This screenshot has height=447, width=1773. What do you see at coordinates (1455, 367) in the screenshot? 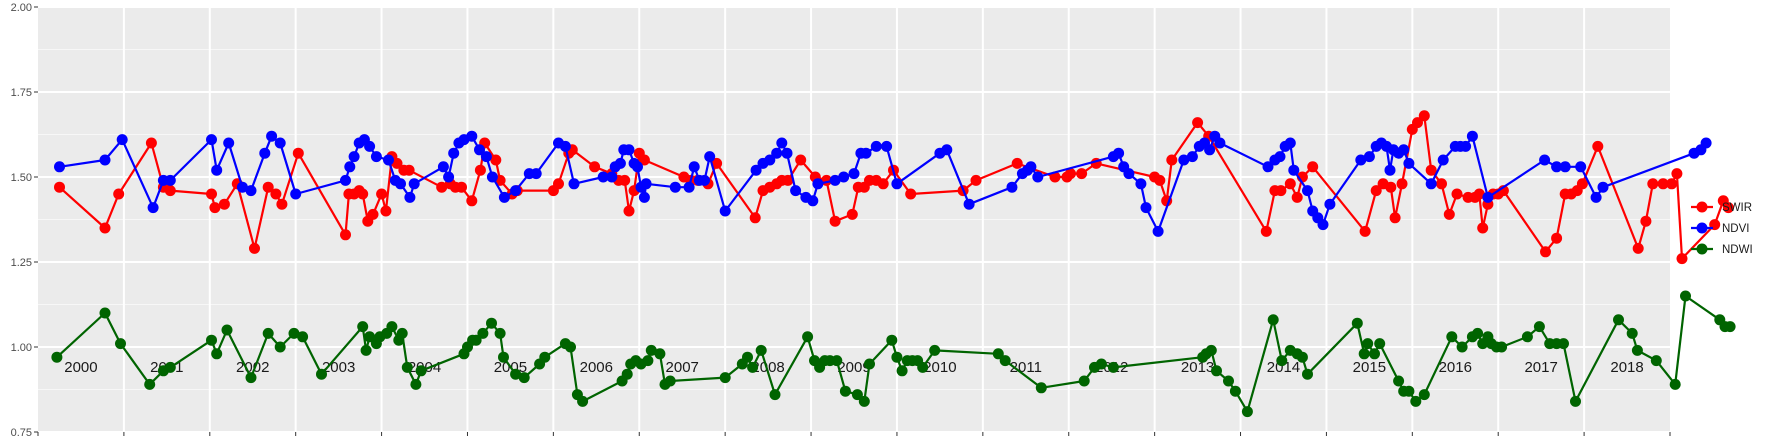
I see `year-label: 2016` at bounding box center [1455, 367].